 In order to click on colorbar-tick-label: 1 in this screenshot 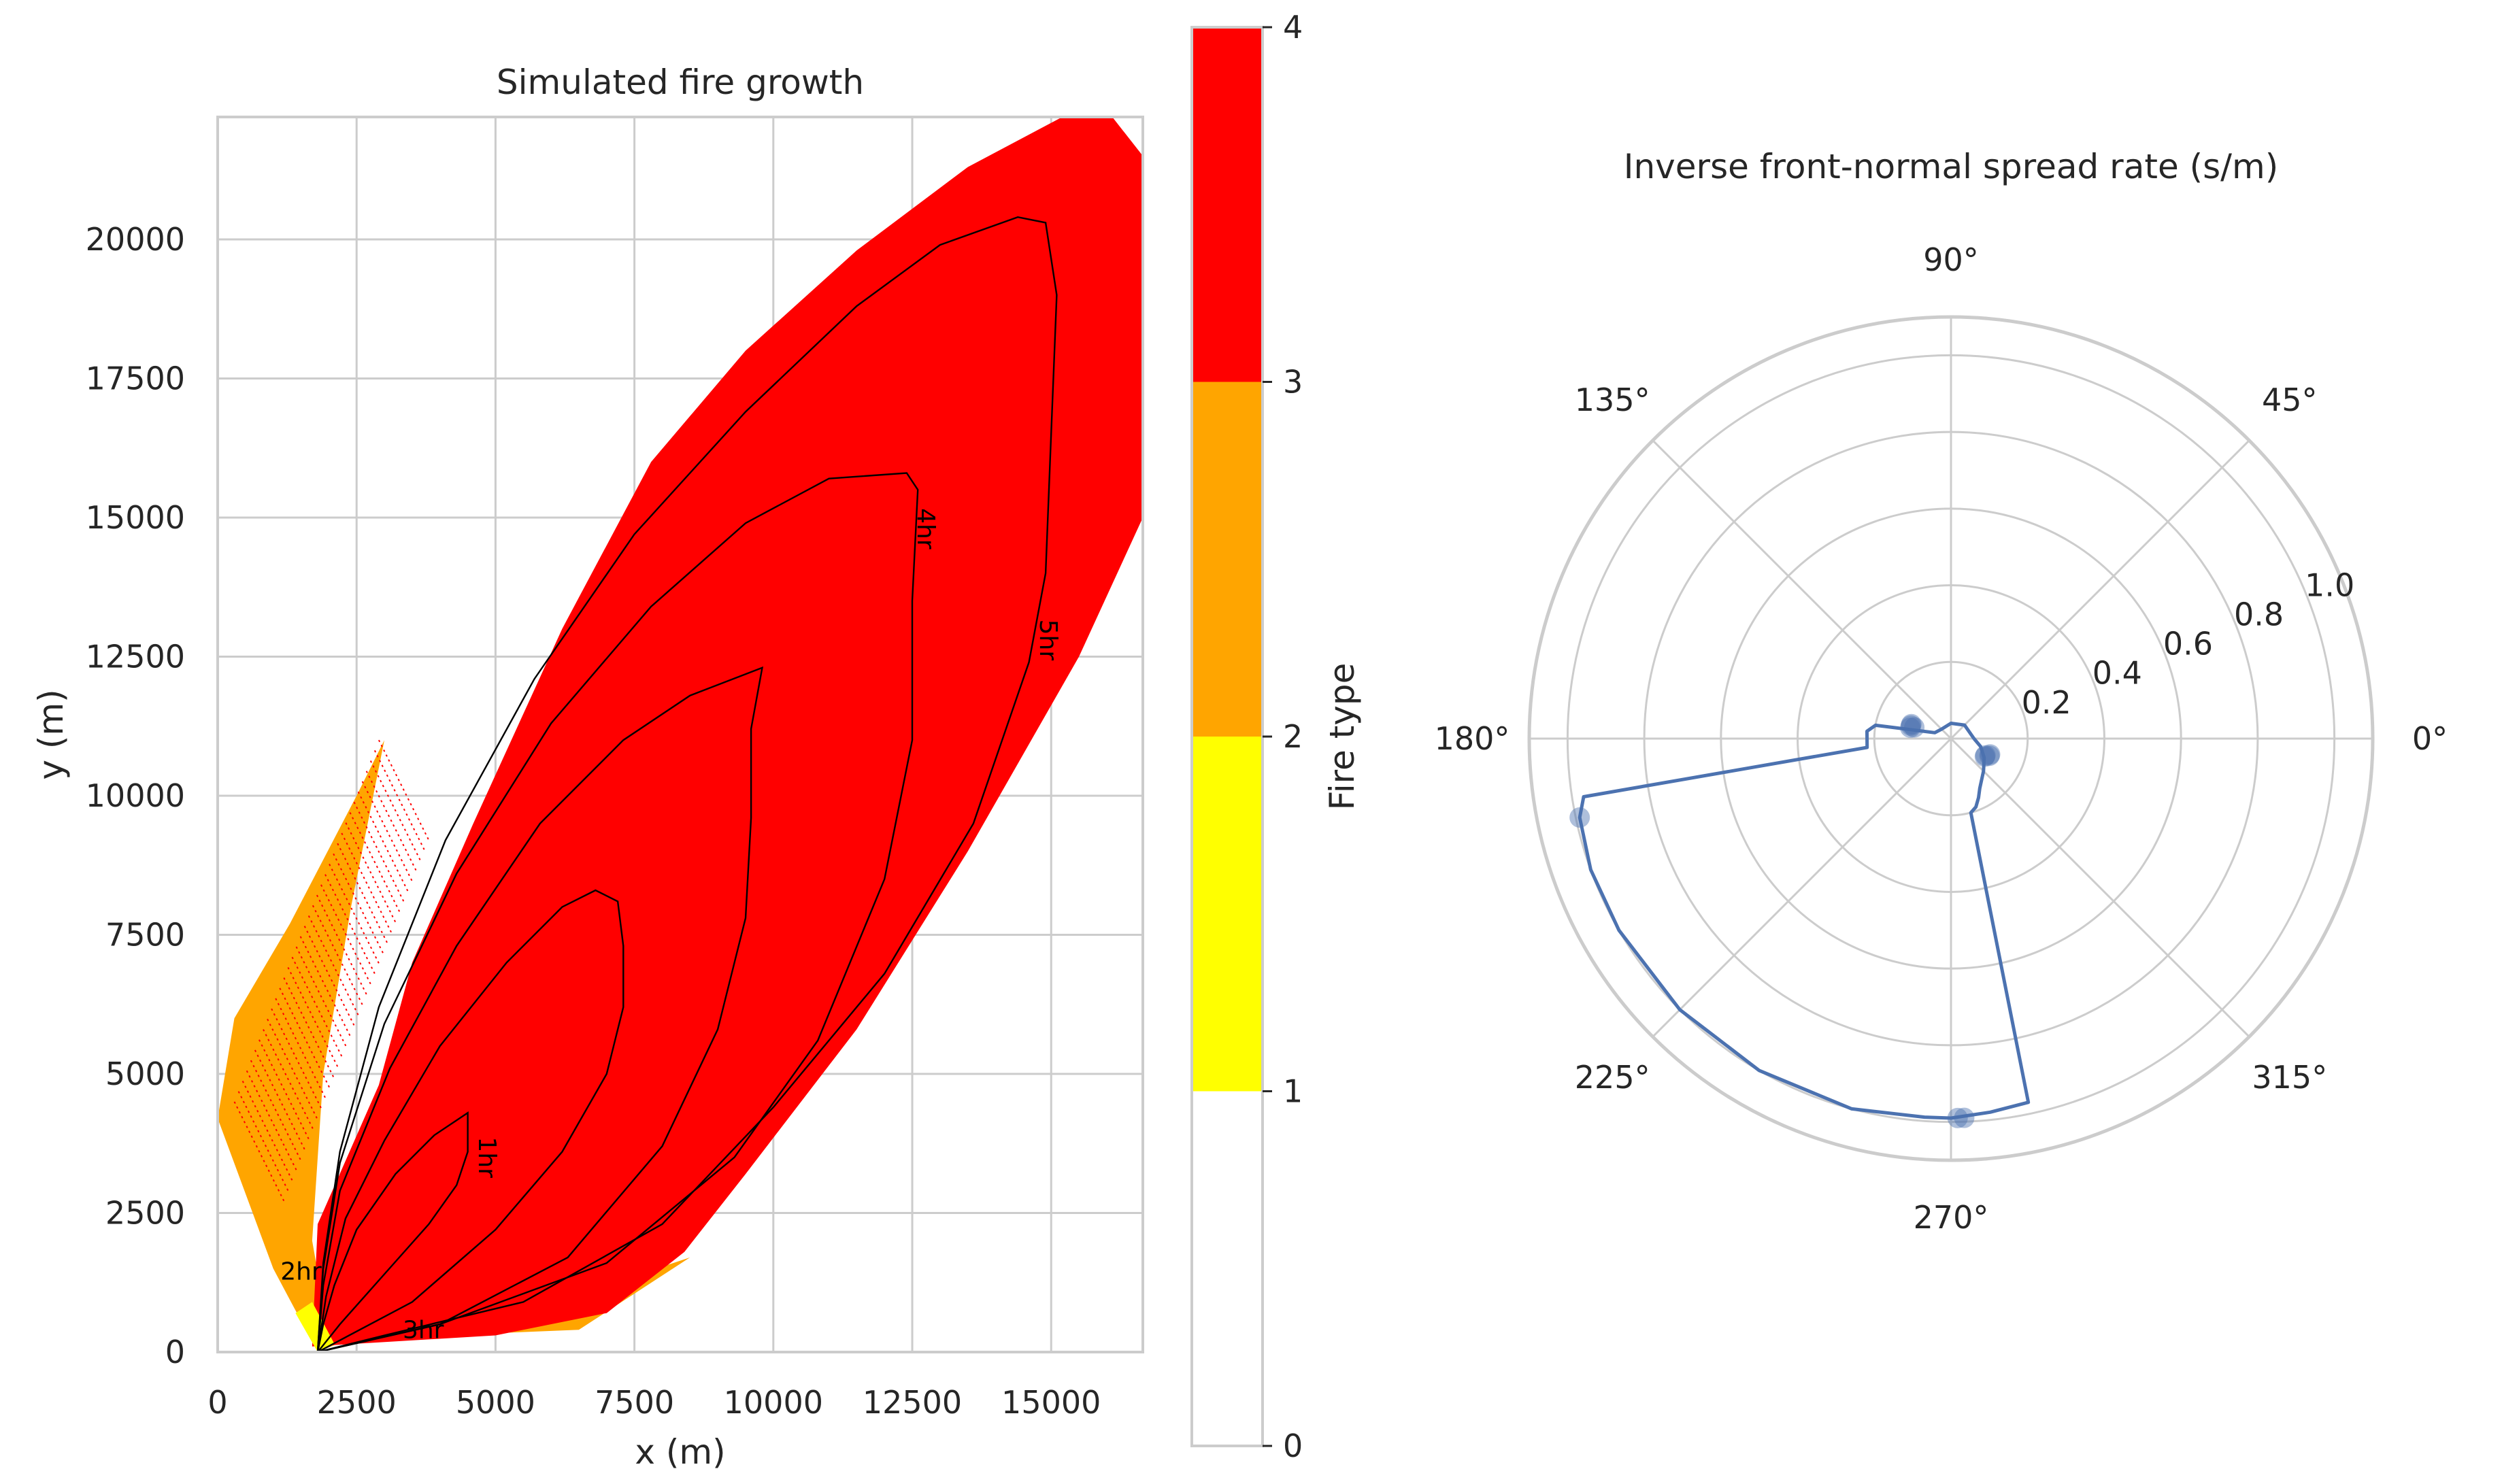, I will do `click(1293, 1091)`.